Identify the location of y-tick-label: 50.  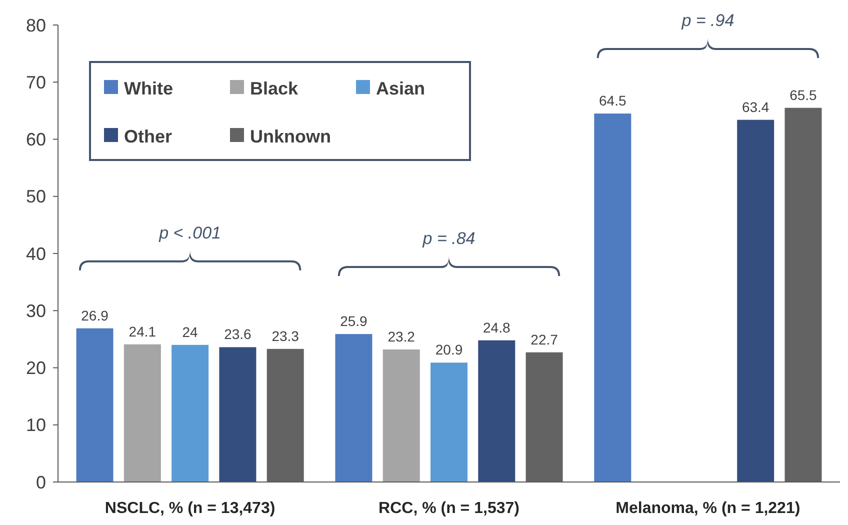
(36, 196).